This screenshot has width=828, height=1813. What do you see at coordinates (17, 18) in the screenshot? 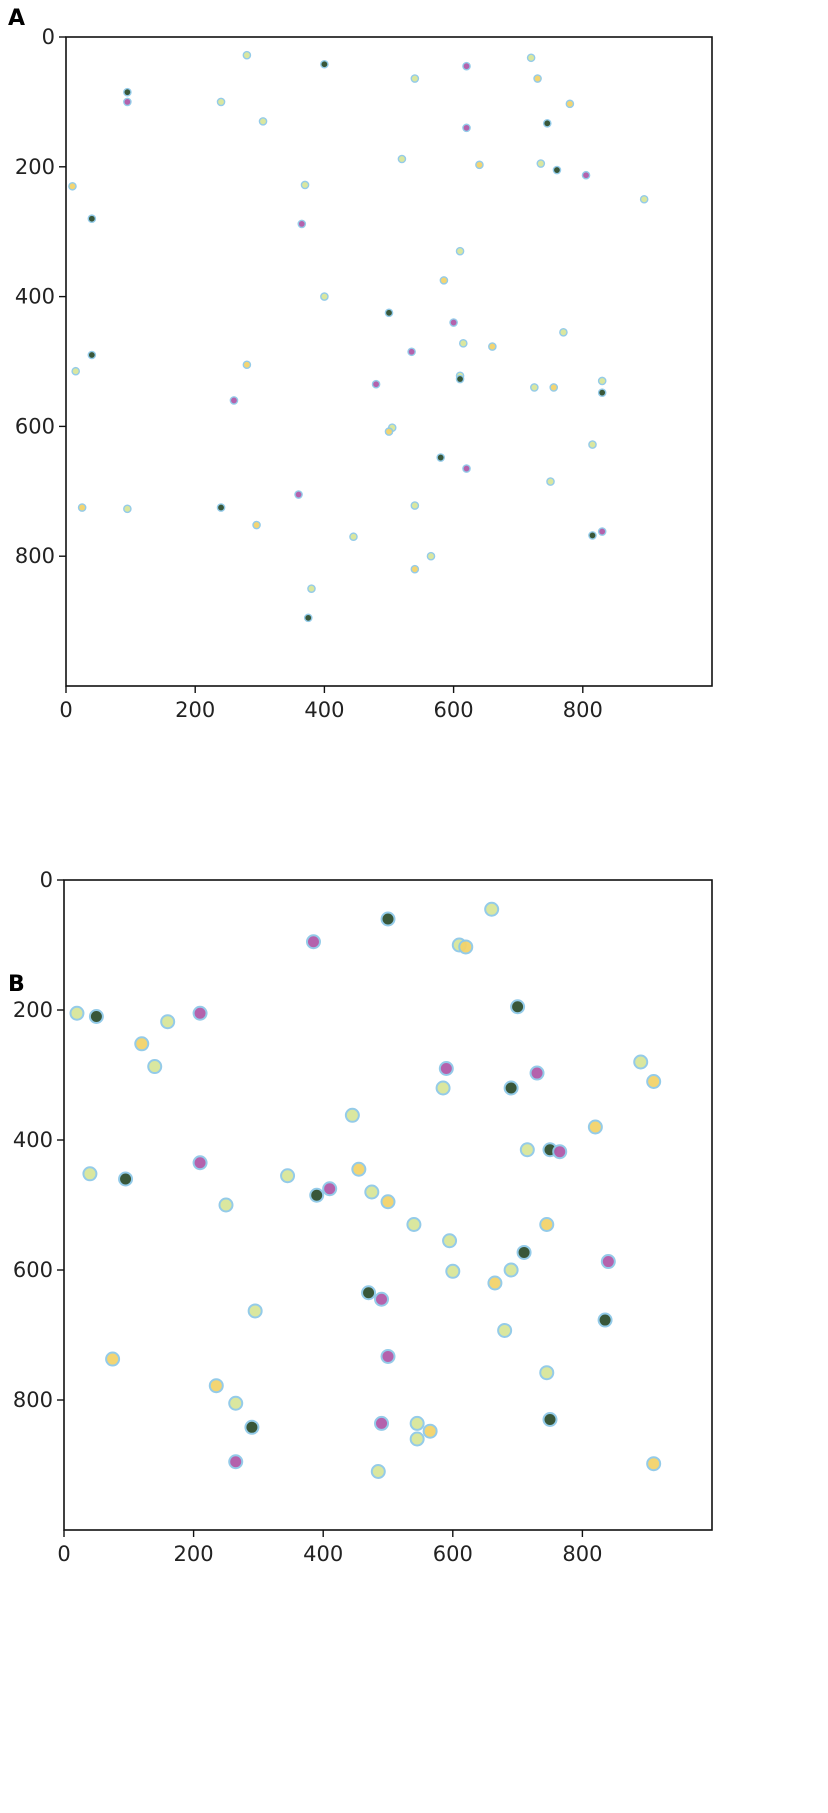
I see `panel-label-a: A` at bounding box center [17, 18].